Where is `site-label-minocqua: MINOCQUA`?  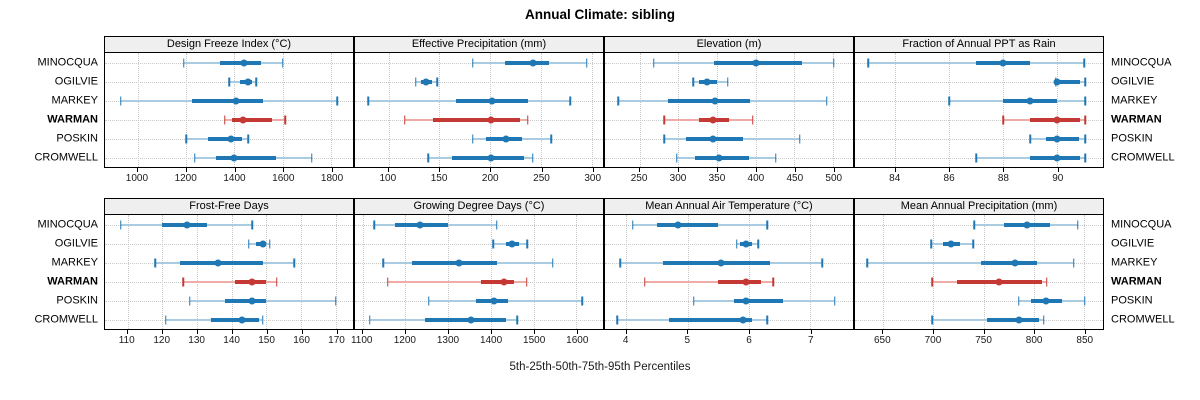 site-label-minocqua: MINOCQUA is located at coordinates (68, 62).